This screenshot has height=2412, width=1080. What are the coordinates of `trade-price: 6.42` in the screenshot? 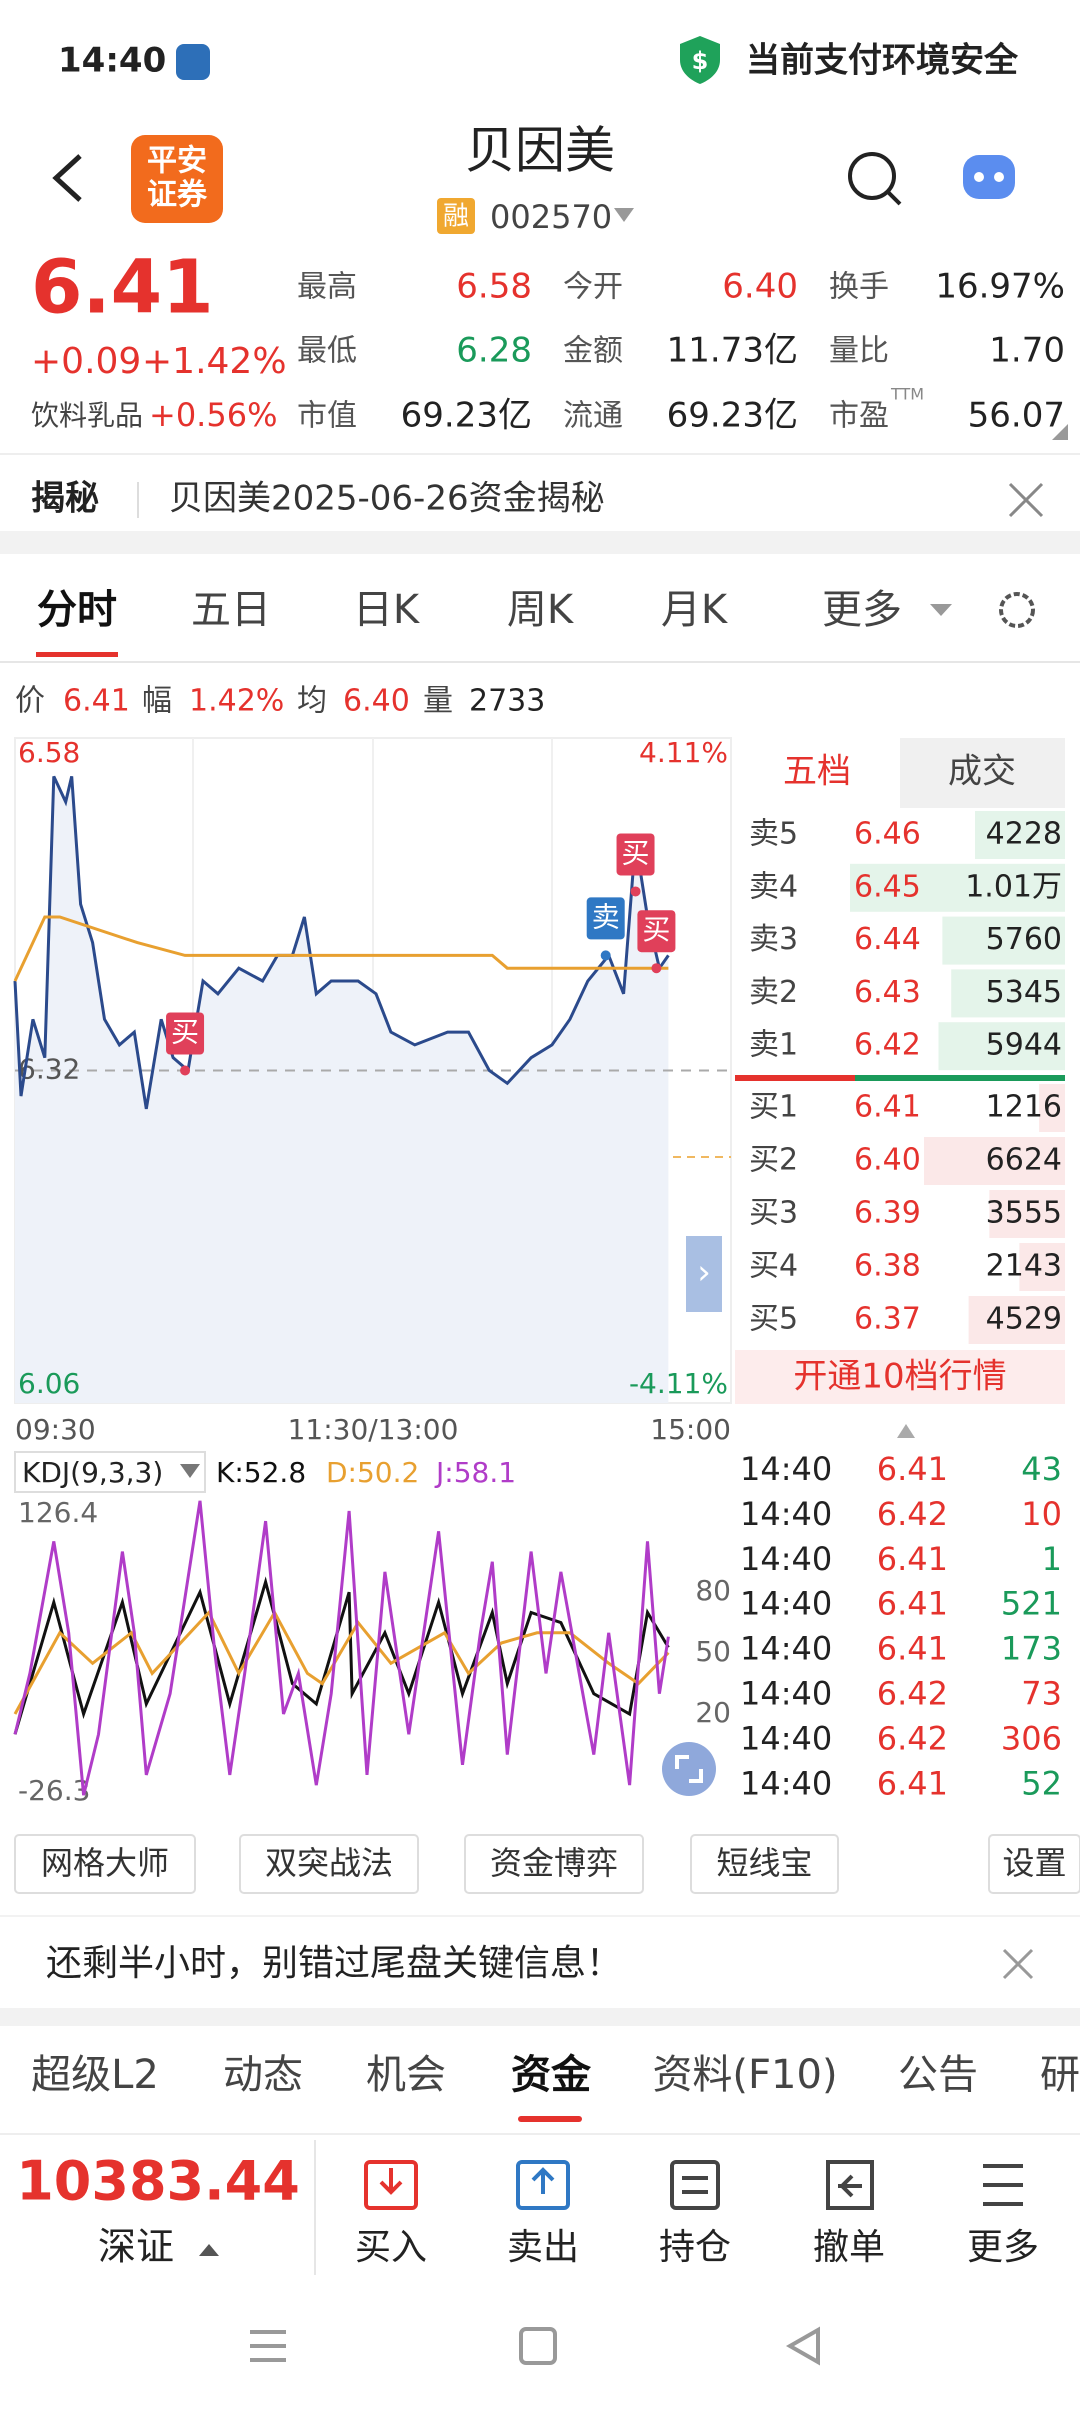 It's located at (912, 1694).